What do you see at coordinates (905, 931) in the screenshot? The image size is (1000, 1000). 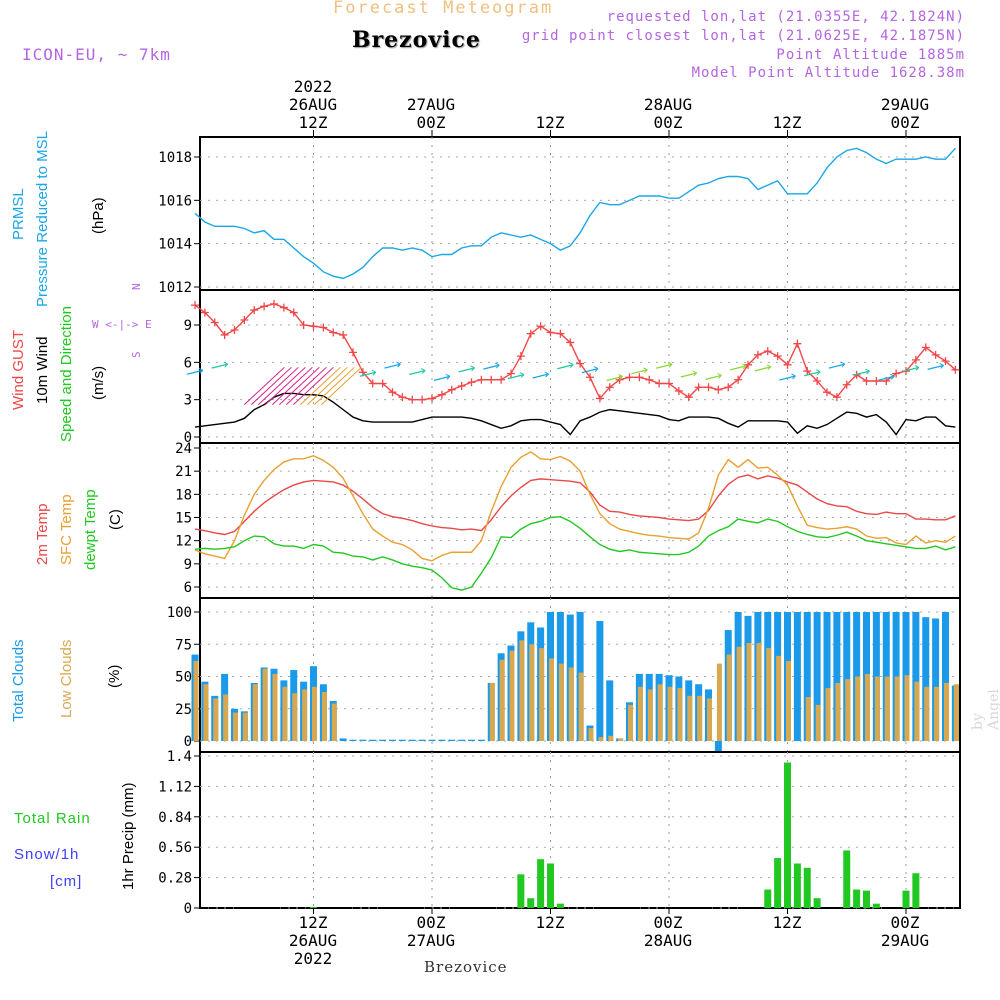 I see `bottom-time-label-29aug-00z: 00Z 29AUG` at bounding box center [905, 931].